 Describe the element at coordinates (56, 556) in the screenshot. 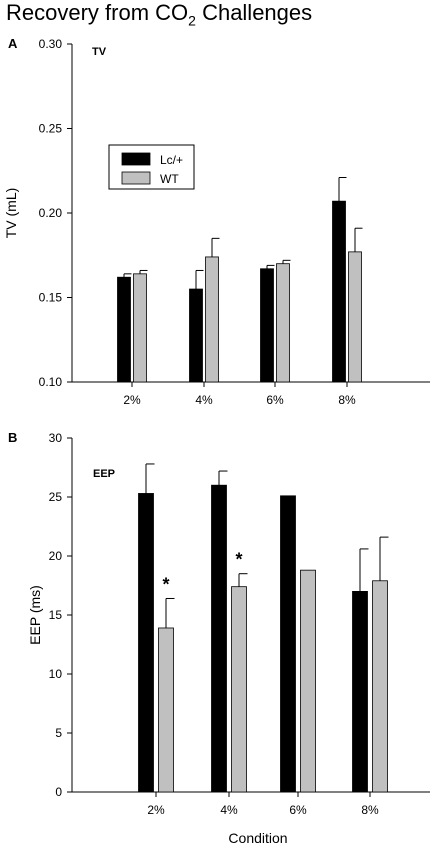

I see `y-tick-label: 20` at that location.